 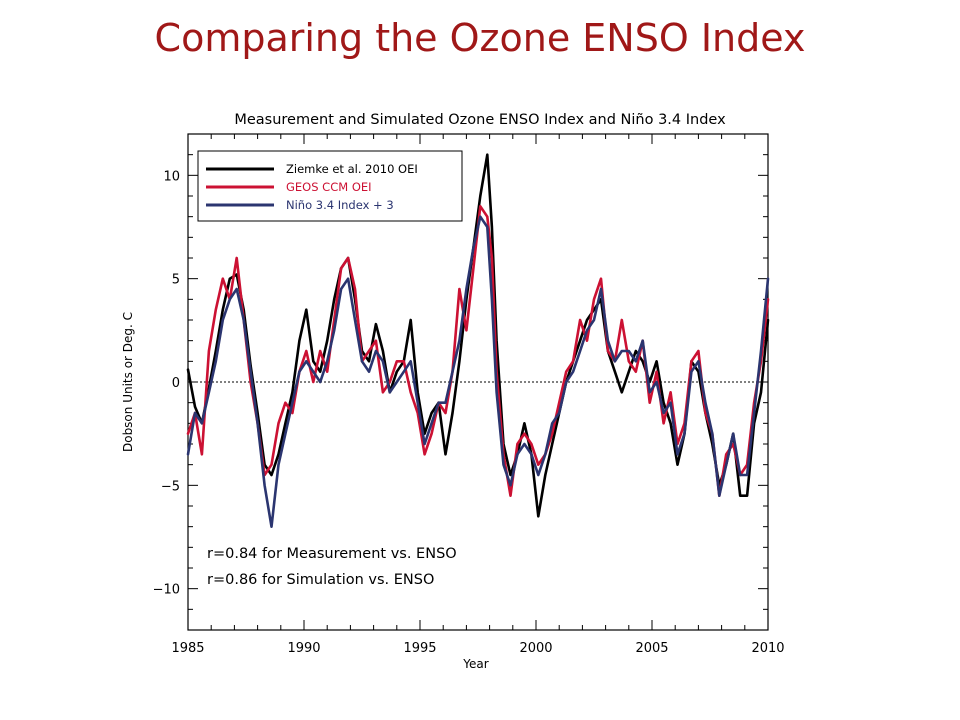 I want to click on y-tick-label: 5, so click(x=176, y=280).